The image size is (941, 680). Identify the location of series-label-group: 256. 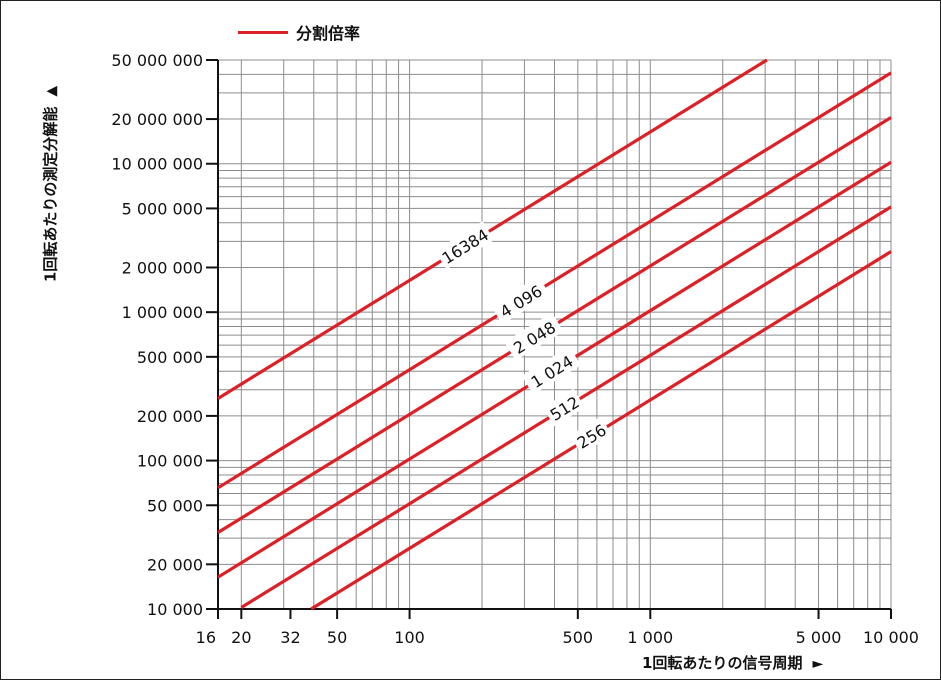
(591, 435).